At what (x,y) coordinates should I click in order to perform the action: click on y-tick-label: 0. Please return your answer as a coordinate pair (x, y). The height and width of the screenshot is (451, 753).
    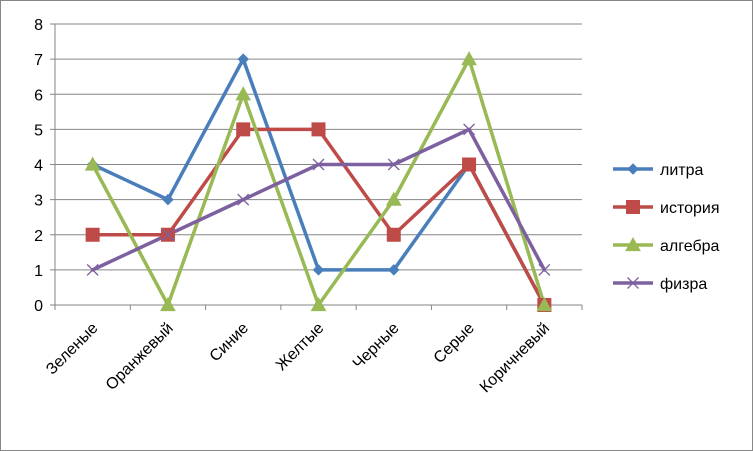
    Looking at the image, I should click on (38, 306).